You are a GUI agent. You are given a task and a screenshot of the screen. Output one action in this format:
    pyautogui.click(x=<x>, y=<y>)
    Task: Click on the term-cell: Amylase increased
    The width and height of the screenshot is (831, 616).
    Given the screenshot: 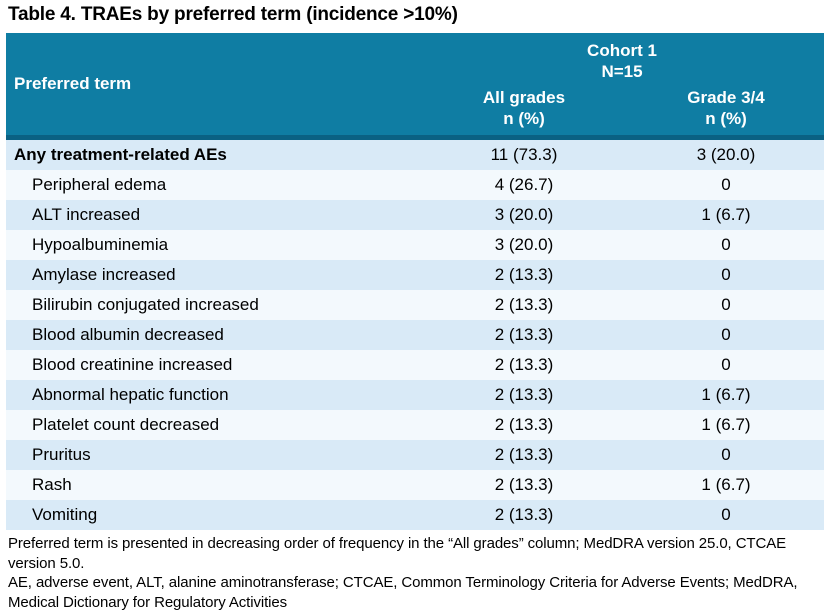 What is the action you would take?
    pyautogui.click(x=104, y=274)
    